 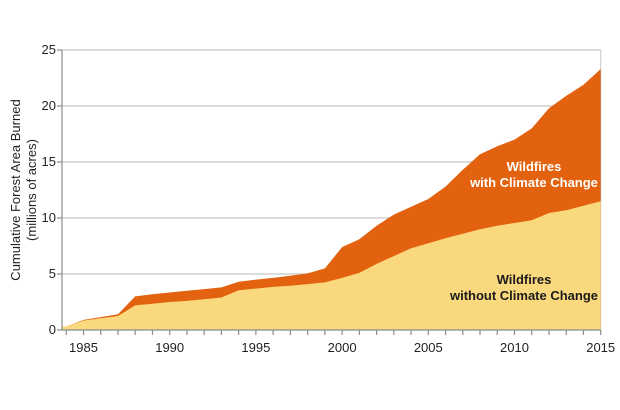 I want to click on y-axis-title-line2: (millions of acres), so click(x=31, y=190).